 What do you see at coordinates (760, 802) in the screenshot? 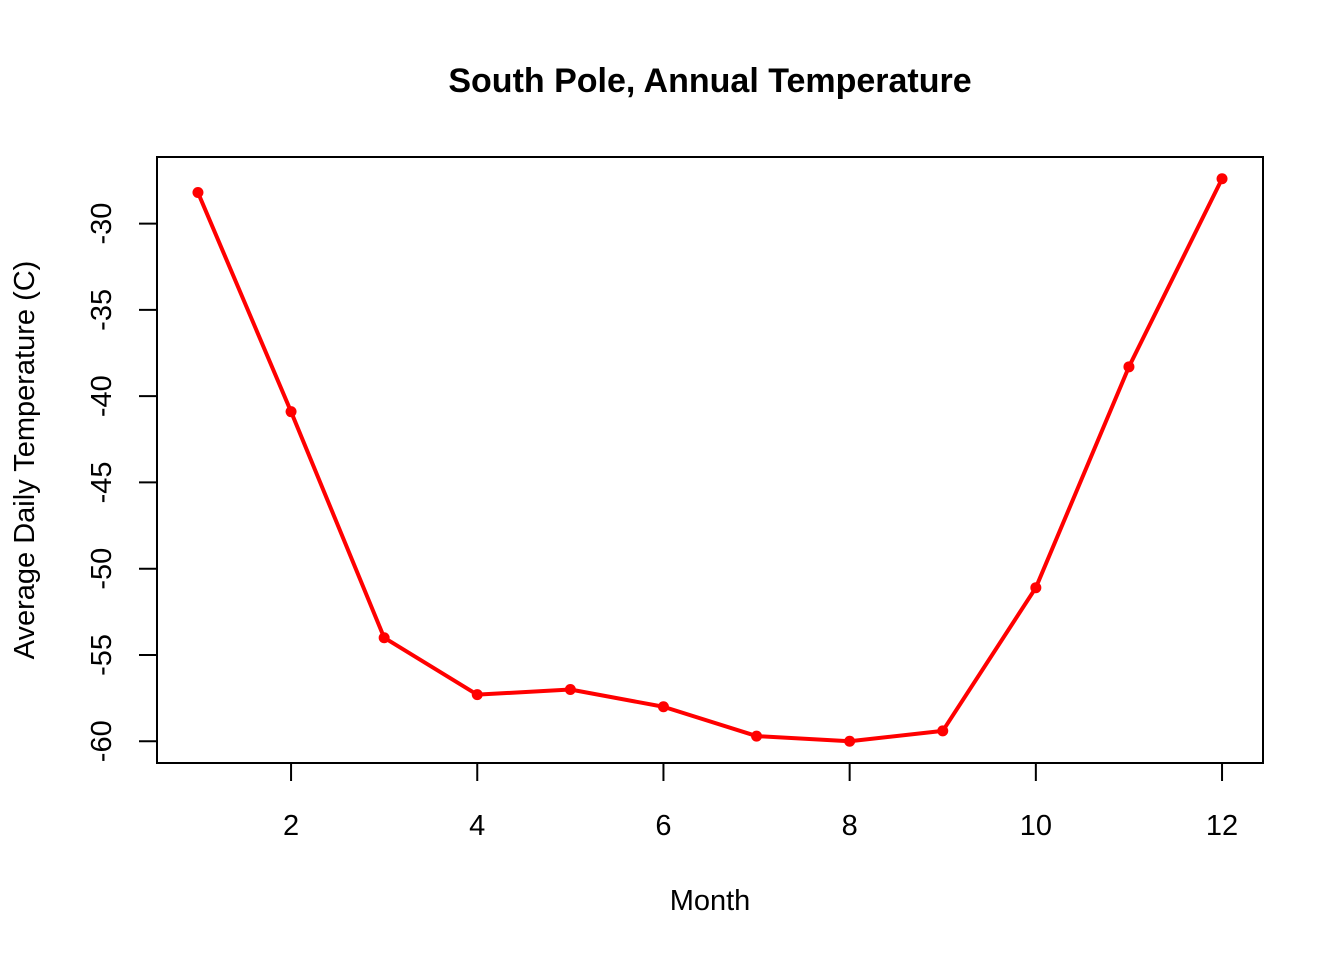
I see `x-axis: 2 4 6 8 10 12` at bounding box center [760, 802].